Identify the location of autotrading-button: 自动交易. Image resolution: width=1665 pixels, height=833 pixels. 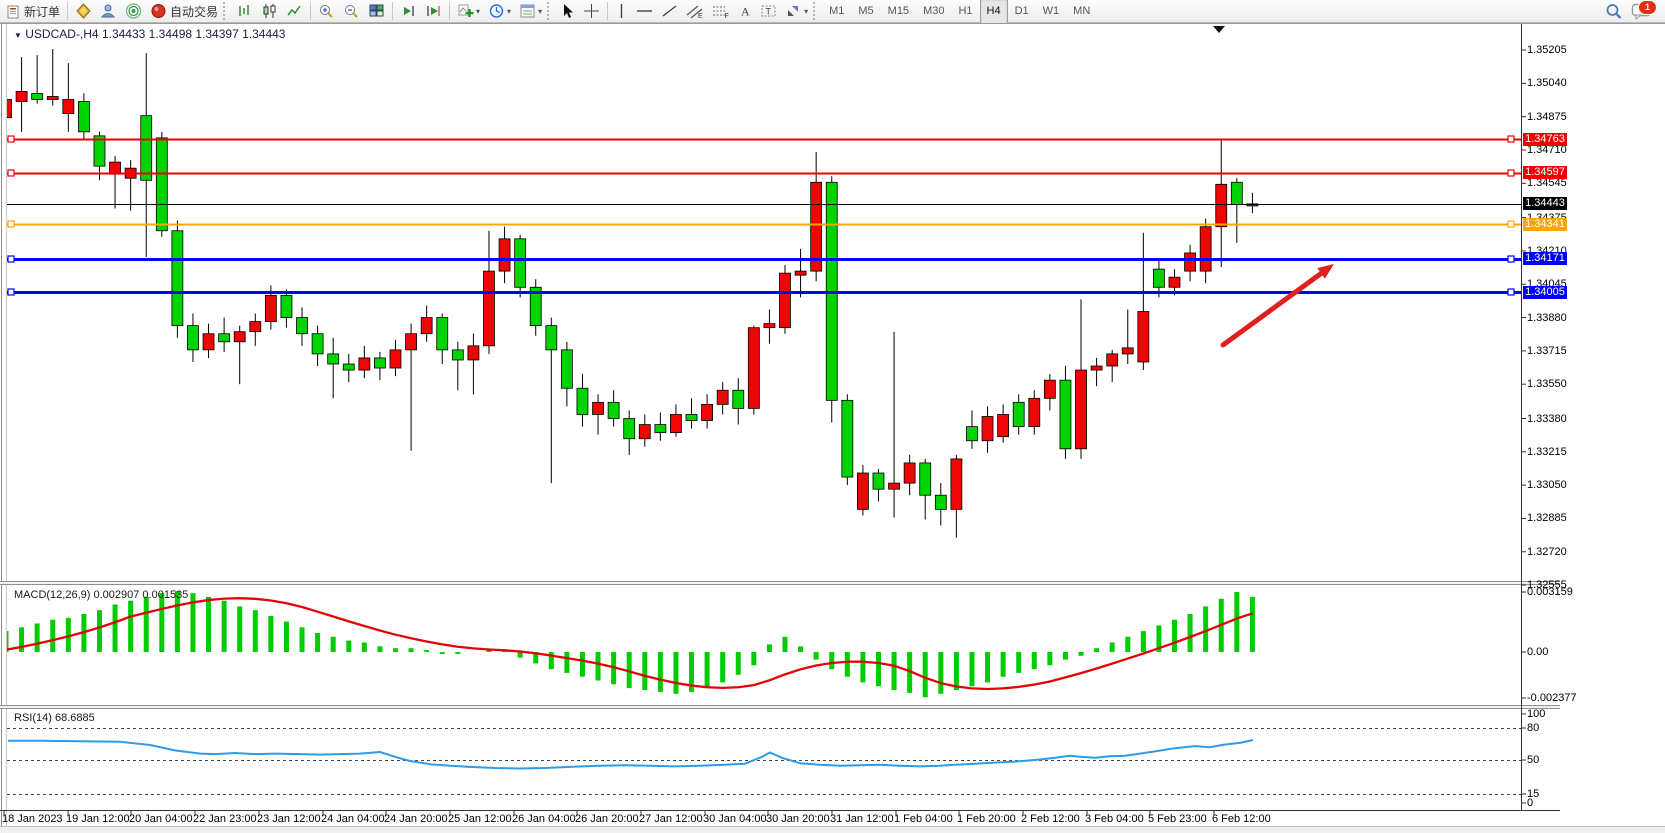
(184, 11).